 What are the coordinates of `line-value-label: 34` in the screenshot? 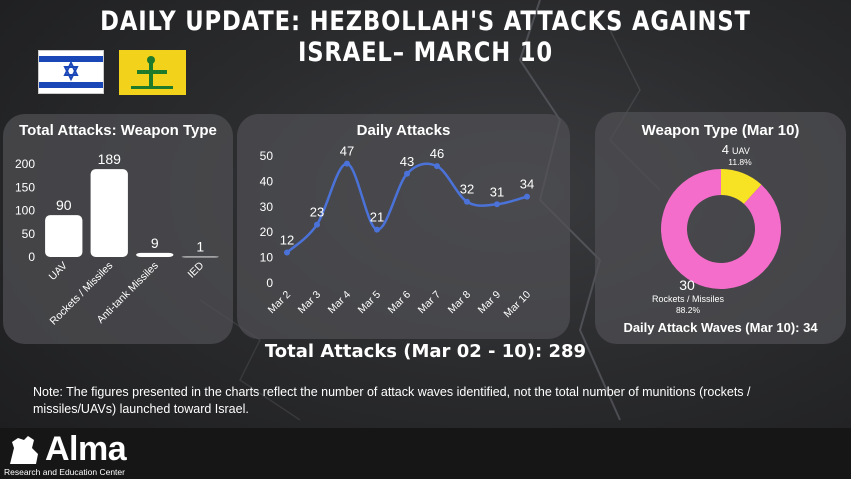 It's located at (527, 184).